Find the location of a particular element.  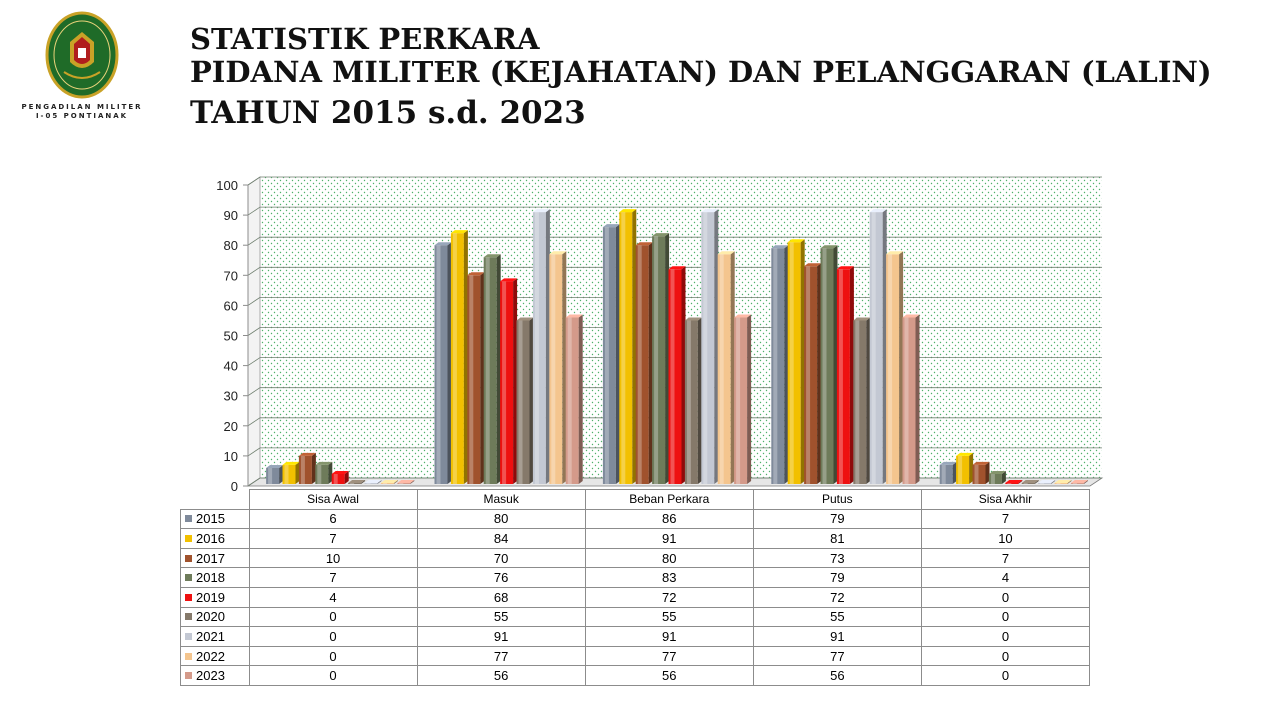

data-label: 7 is located at coordinates (1005, 558).